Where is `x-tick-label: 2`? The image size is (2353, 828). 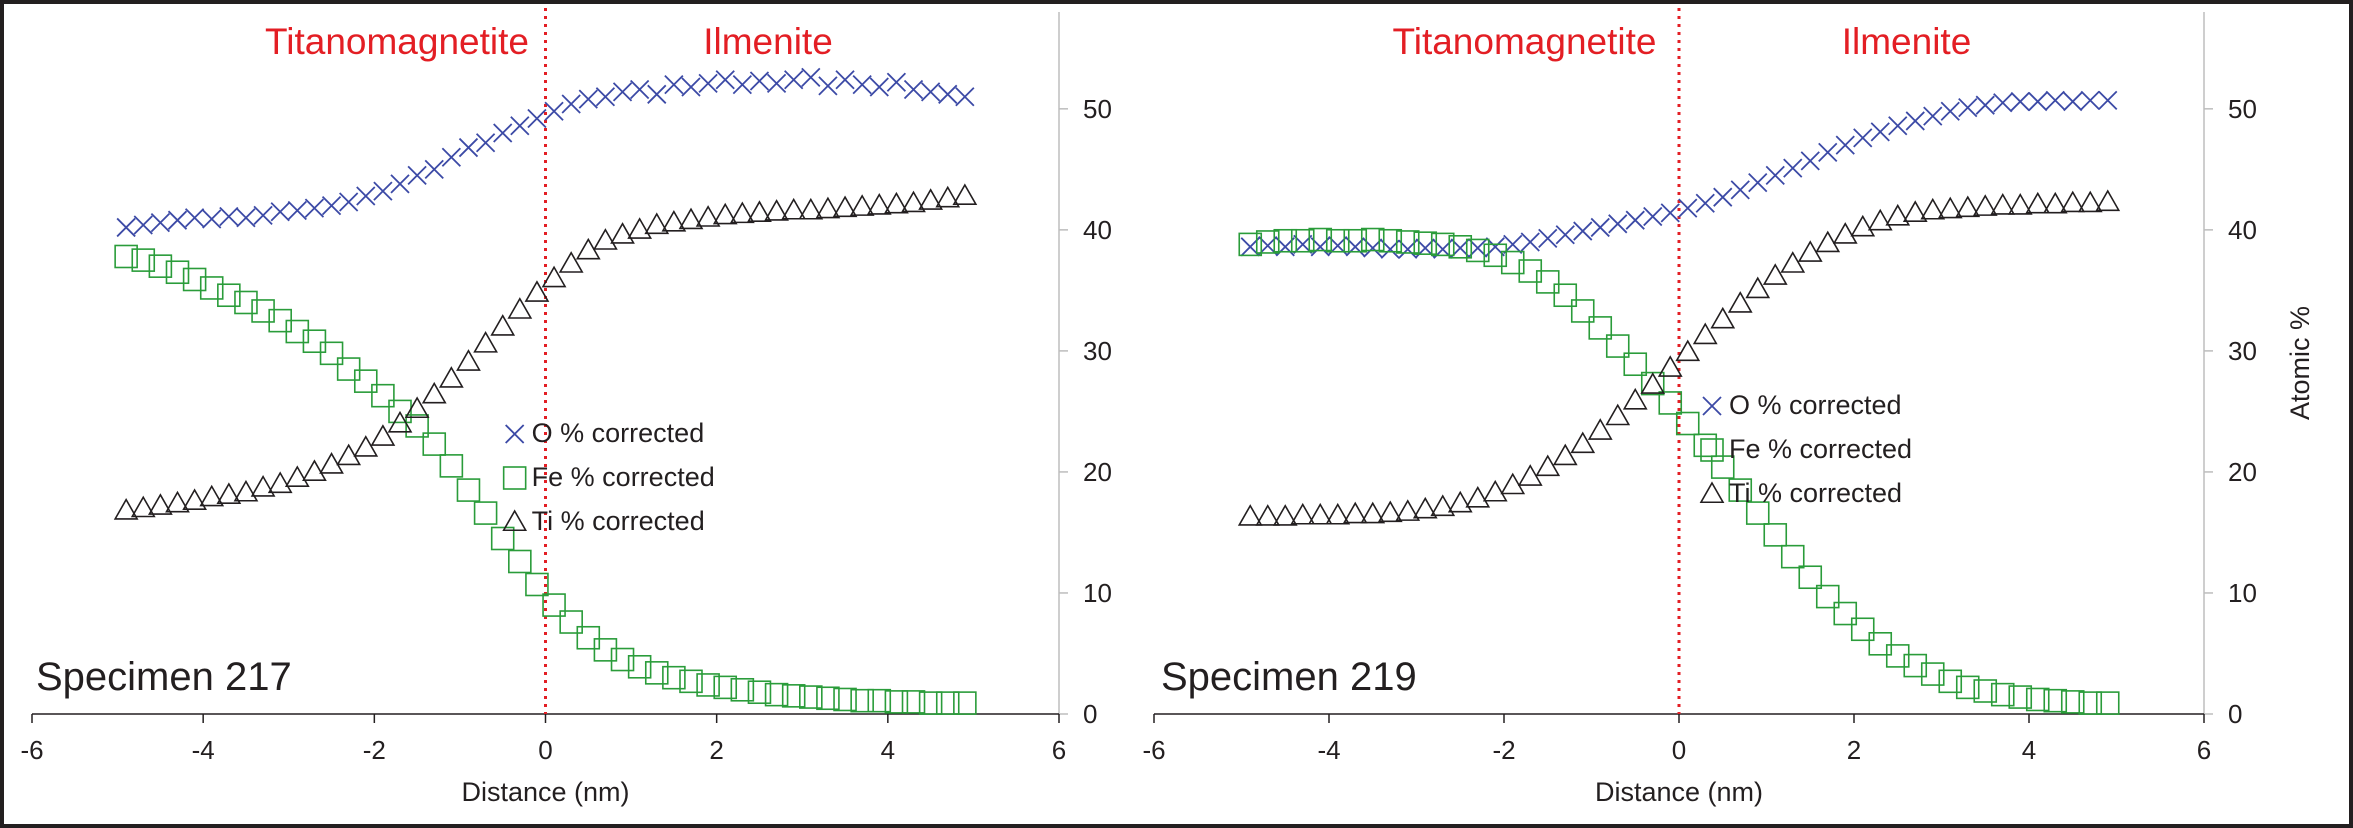 x-tick-label: 2 is located at coordinates (716, 750).